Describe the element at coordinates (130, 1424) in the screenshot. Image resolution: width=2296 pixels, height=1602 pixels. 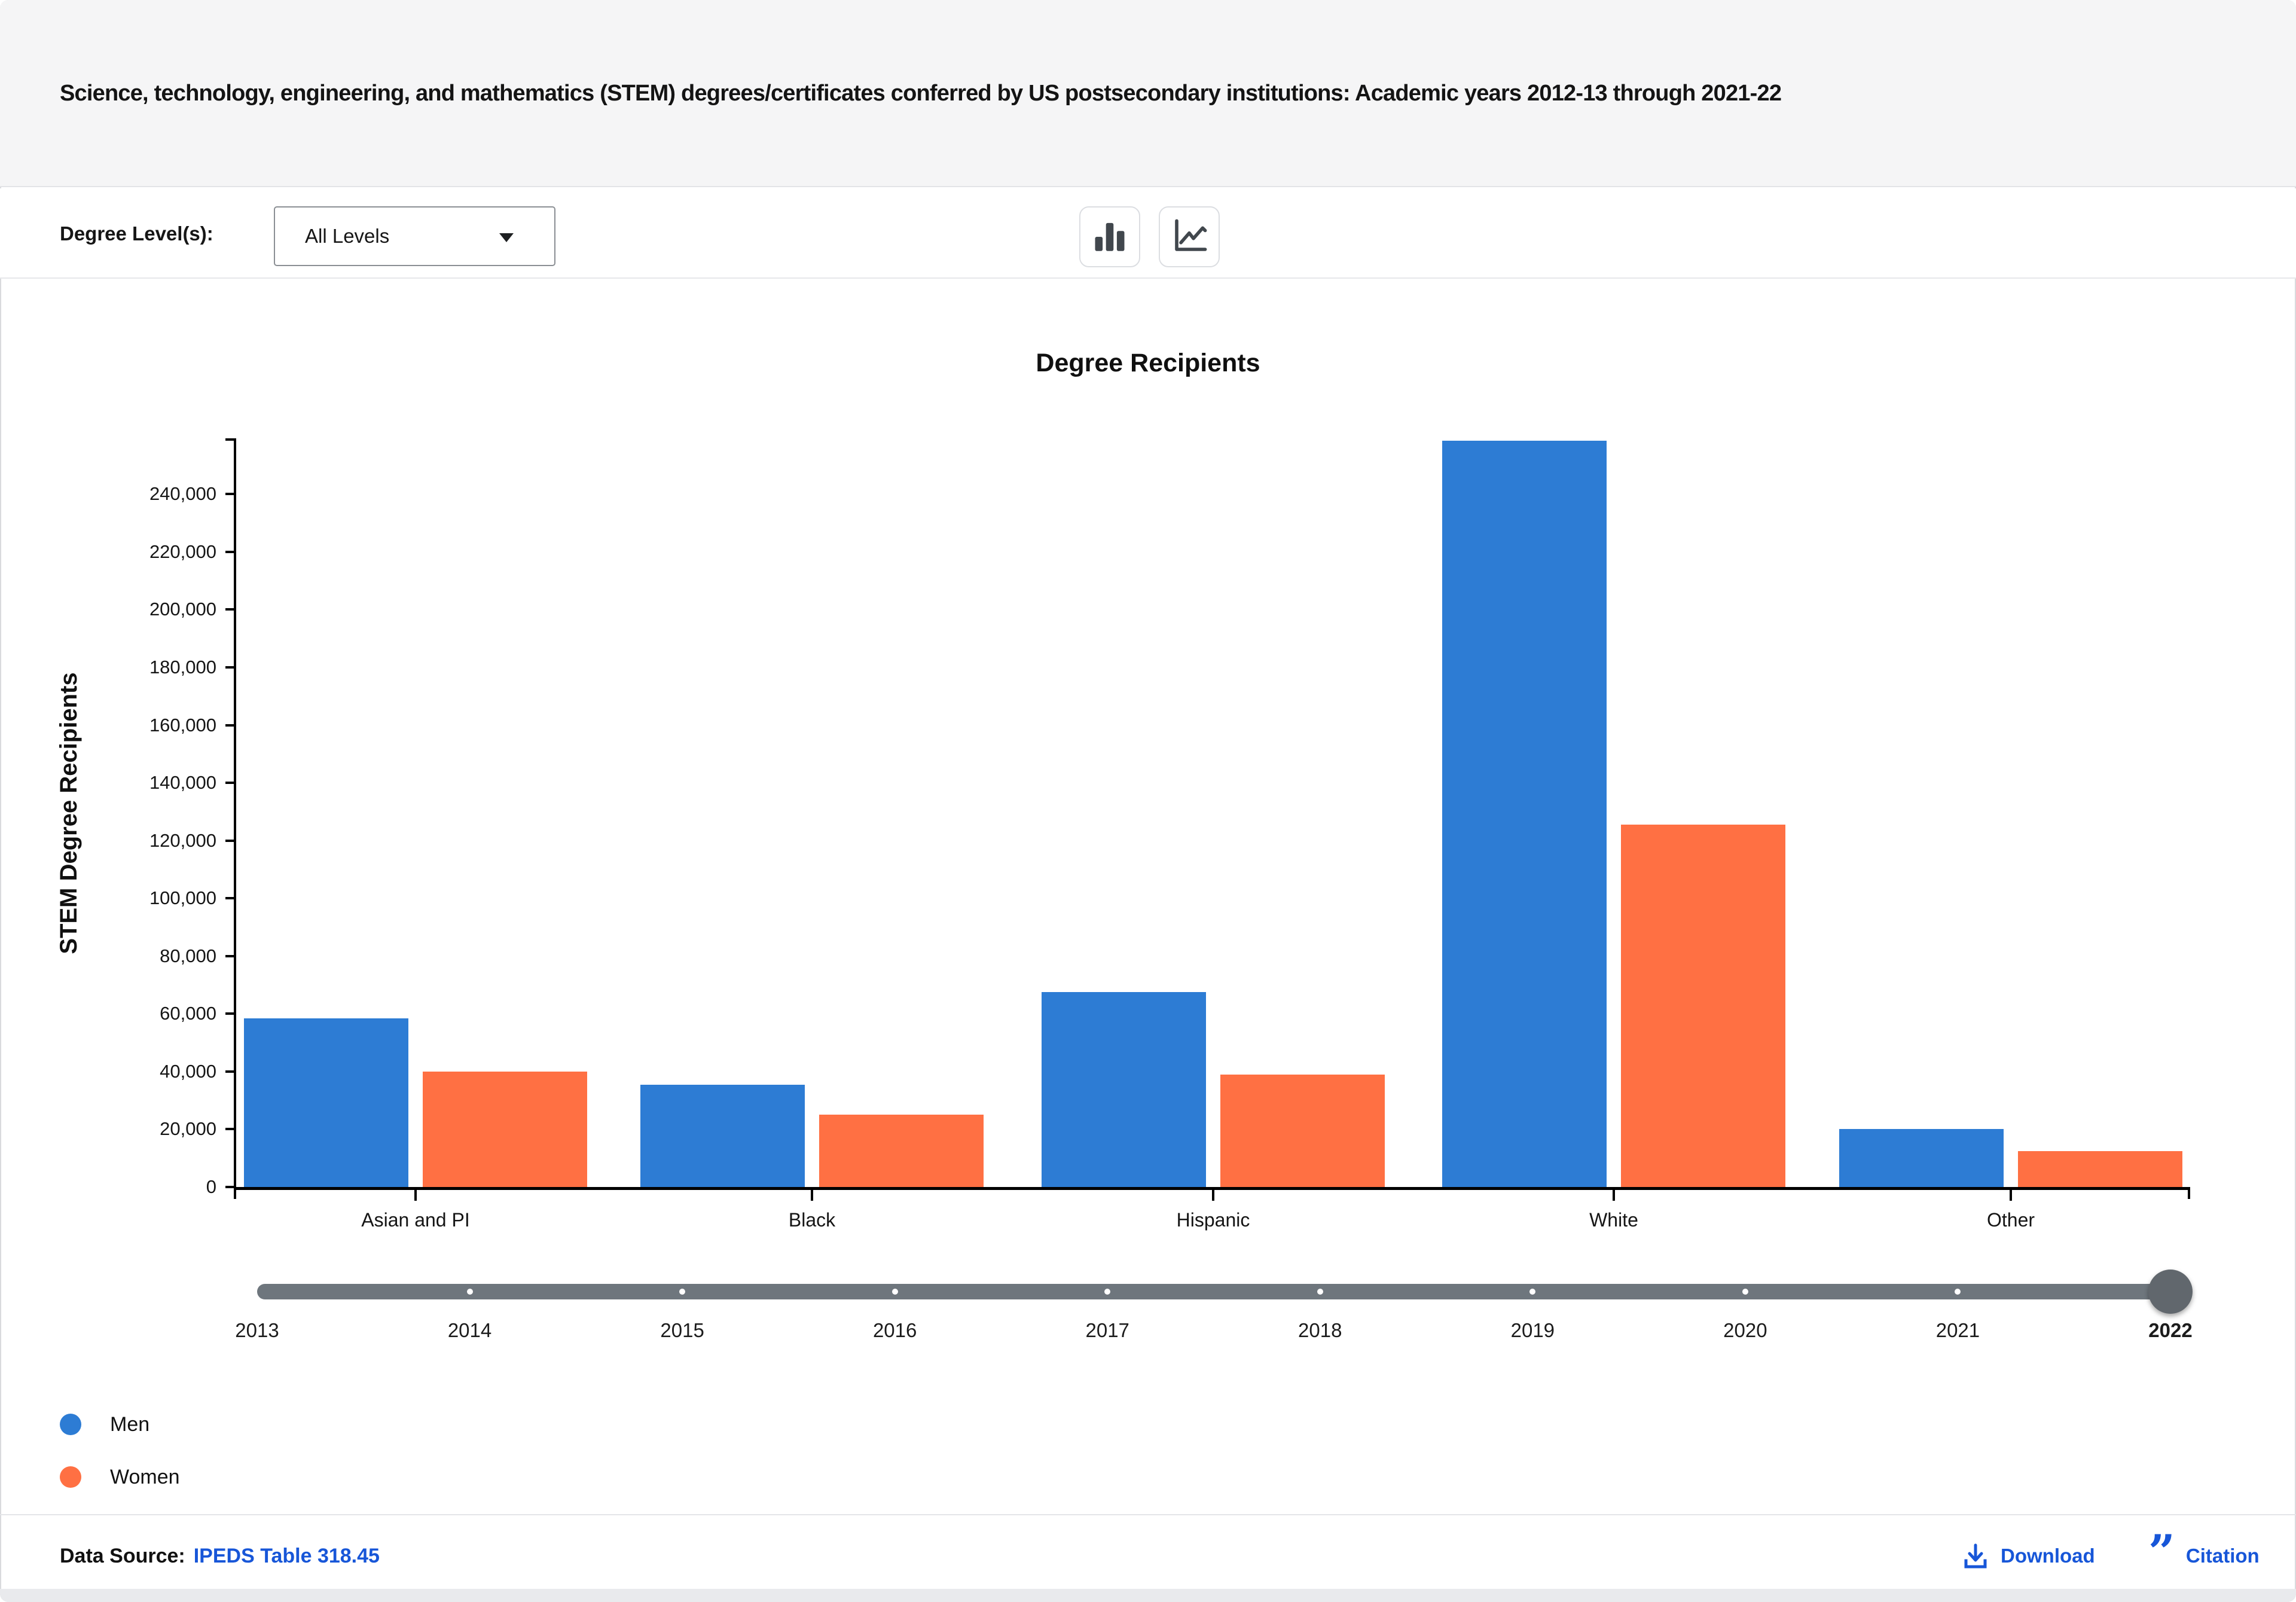
I see `legend-label-men: Men` at that location.